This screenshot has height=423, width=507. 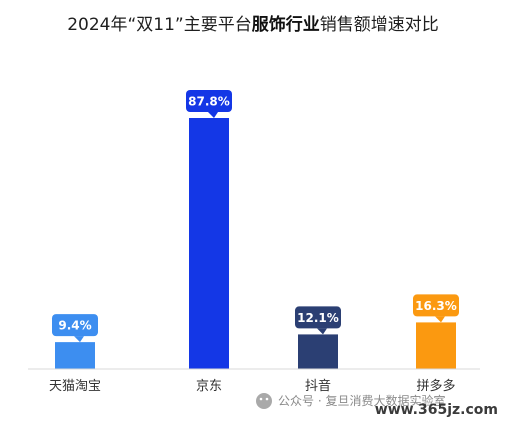 What do you see at coordinates (159, 25) in the screenshot?
I see `title-part-1: 2024年“双11”主要平台` at bounding box center [159, 25].